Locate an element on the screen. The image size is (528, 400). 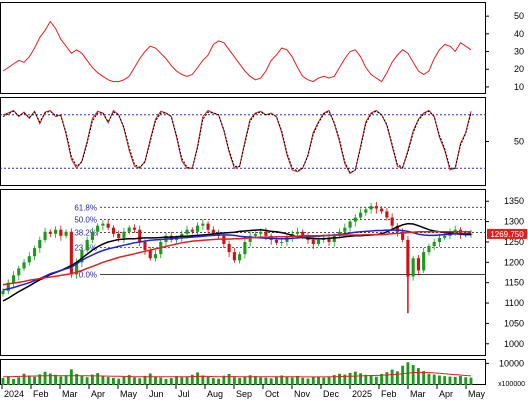
x-tick-label-2: Mar is located at coordinates (70, 394).